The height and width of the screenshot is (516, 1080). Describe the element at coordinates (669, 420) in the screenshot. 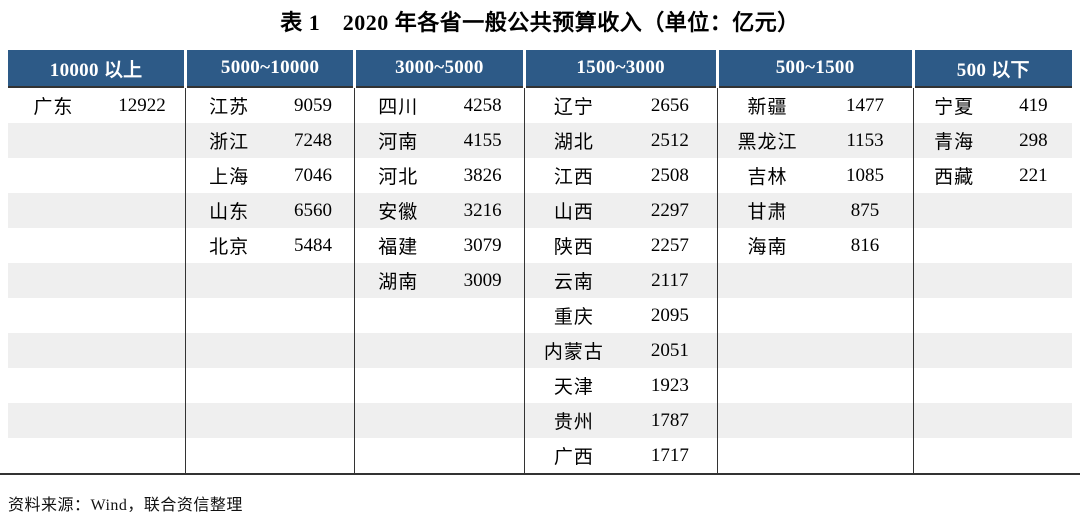

I see `revenue-value: 1787` at that location.